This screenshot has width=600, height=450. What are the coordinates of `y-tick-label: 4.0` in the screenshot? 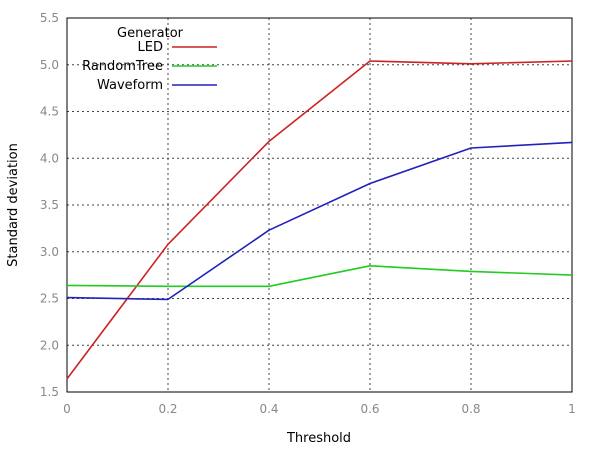 It's located at (49, 158).